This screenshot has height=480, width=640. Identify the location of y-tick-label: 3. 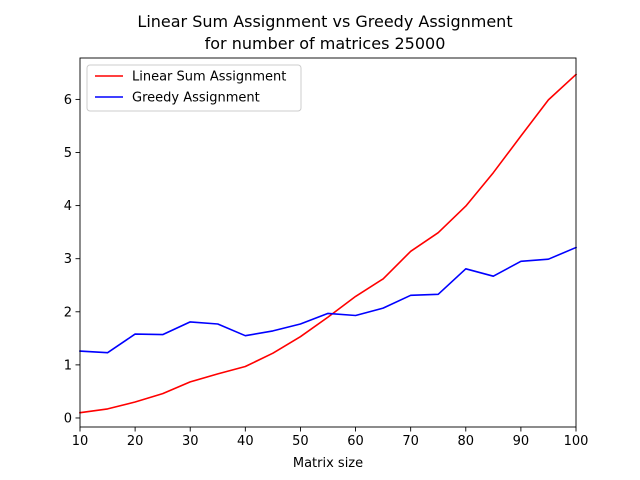
(68, 259).